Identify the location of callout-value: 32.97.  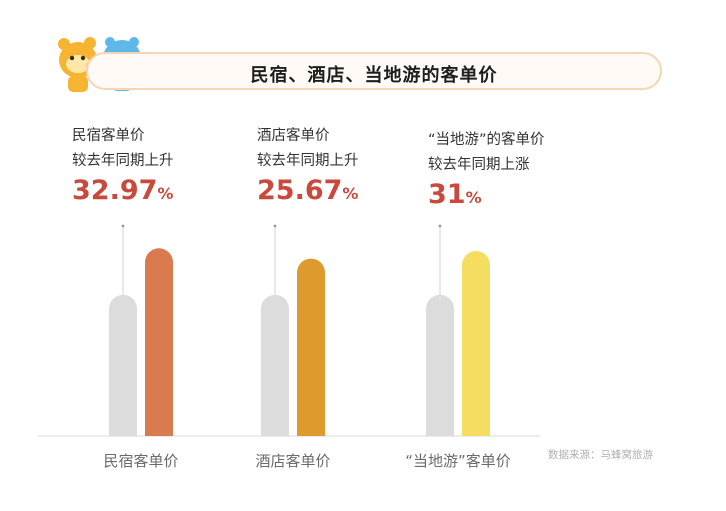
(115, 190).